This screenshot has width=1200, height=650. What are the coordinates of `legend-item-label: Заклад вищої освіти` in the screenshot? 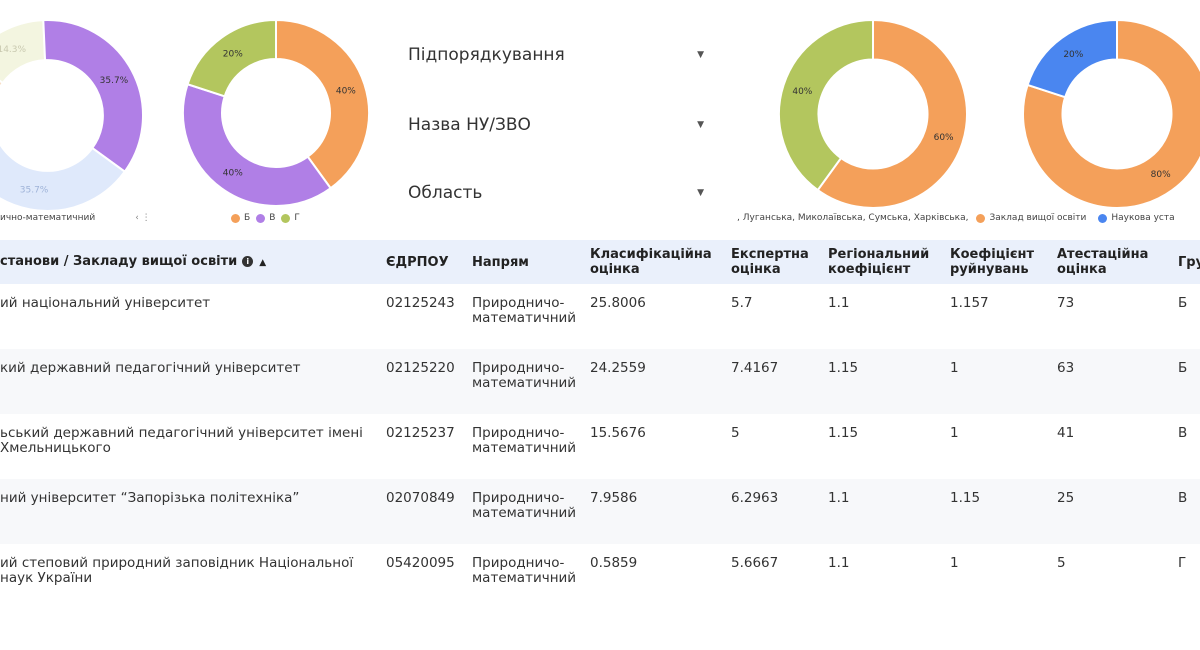 It's located at (1038, 218).